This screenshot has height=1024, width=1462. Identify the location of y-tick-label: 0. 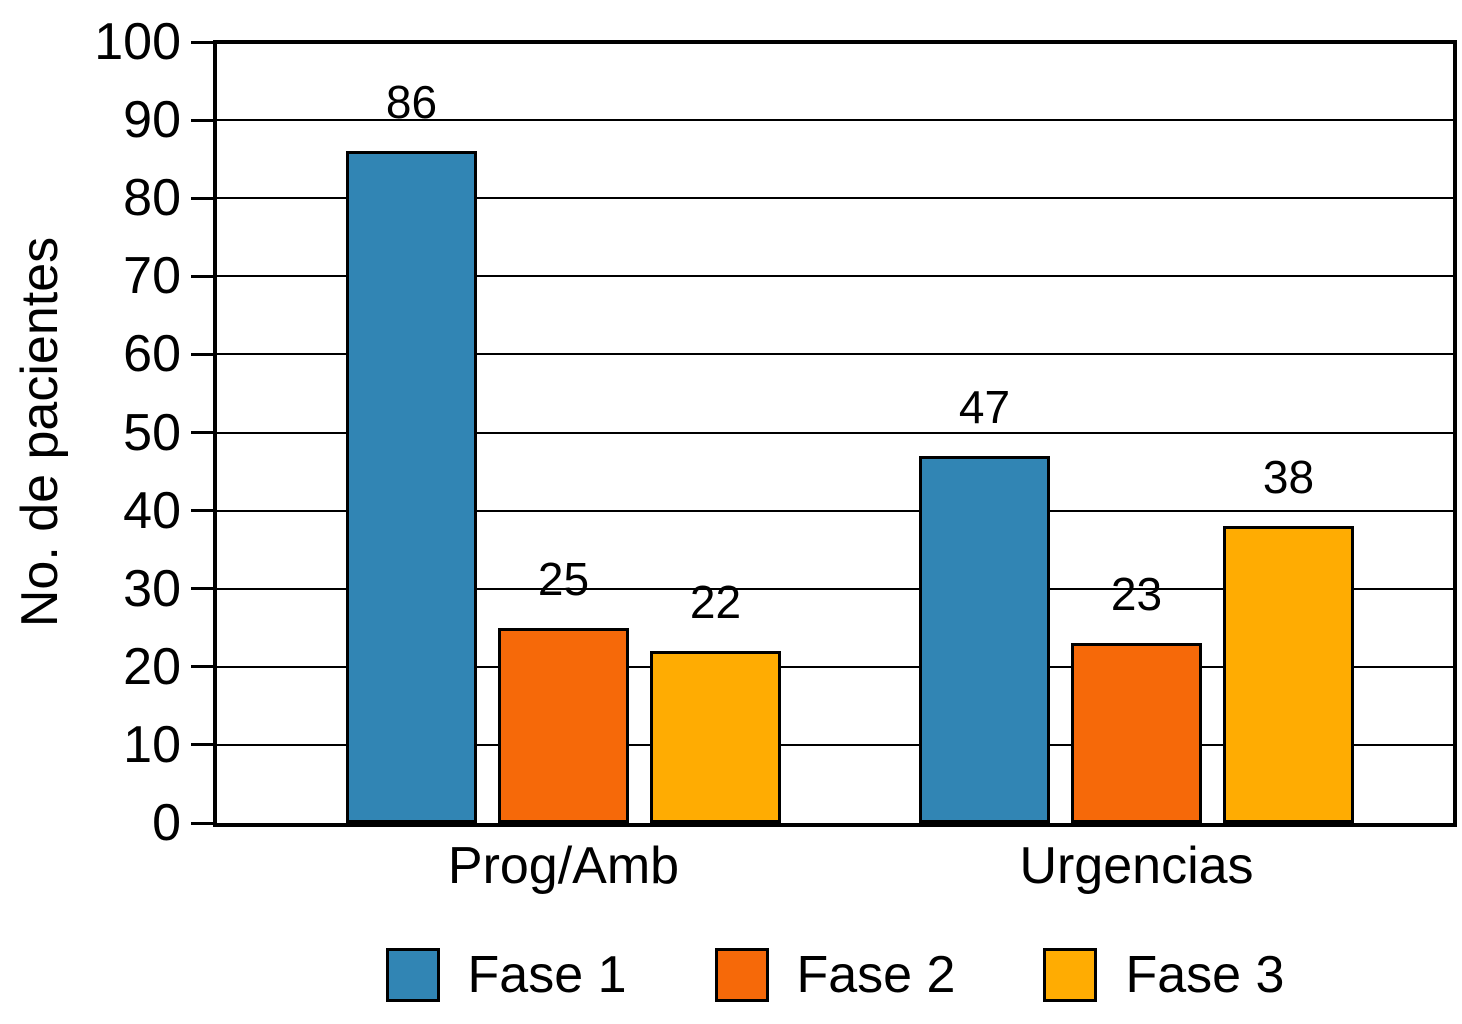
(166, 823).